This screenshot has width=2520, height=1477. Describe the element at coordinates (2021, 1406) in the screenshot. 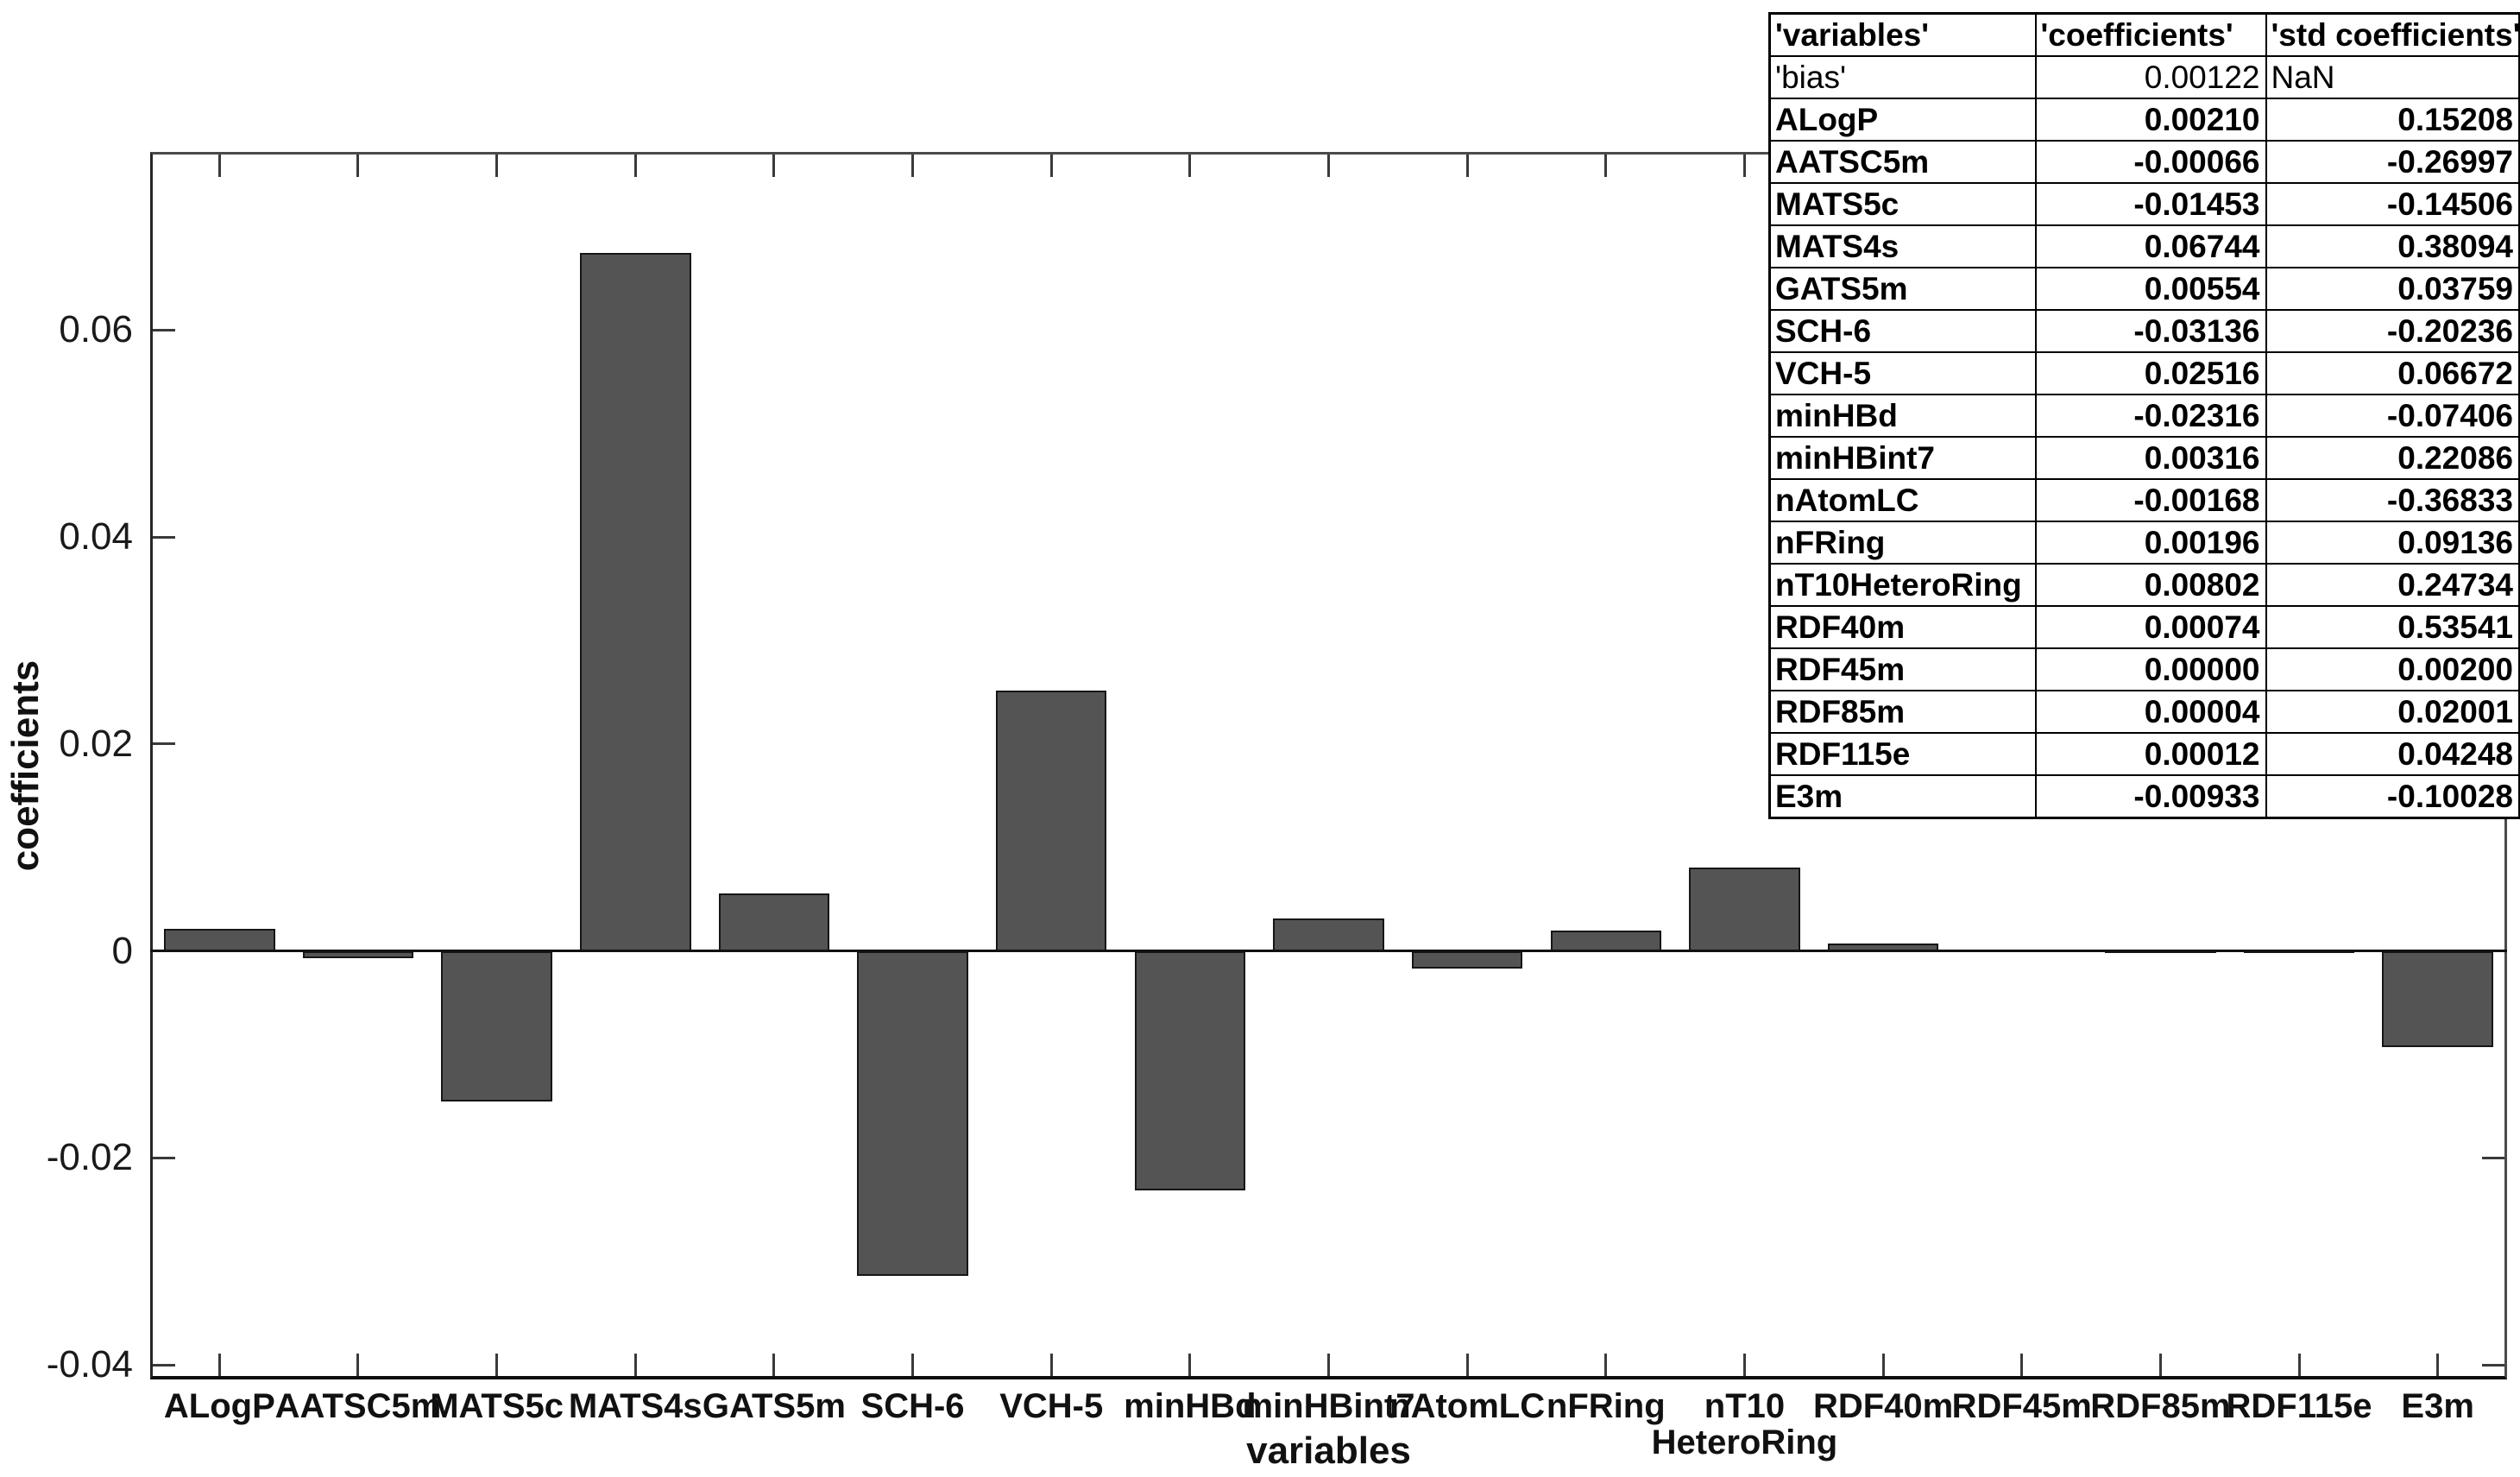

I see `x-axis-category-label: RDF45m` at that location.